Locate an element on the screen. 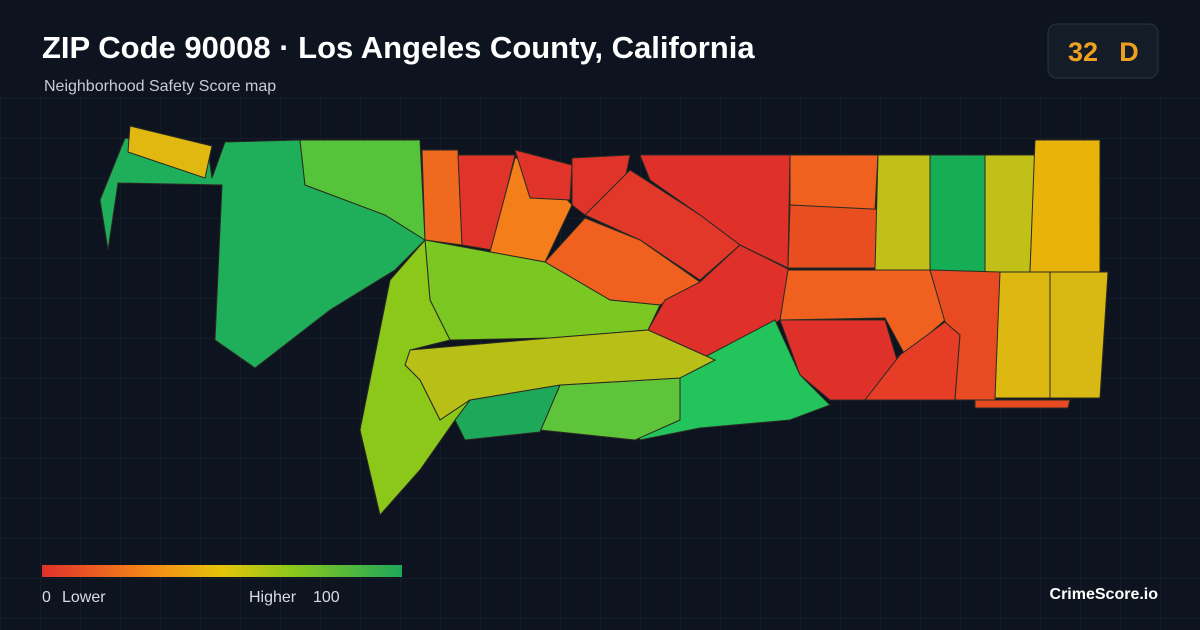  legend-min-label: Lower is located at coordinates (84, 597).